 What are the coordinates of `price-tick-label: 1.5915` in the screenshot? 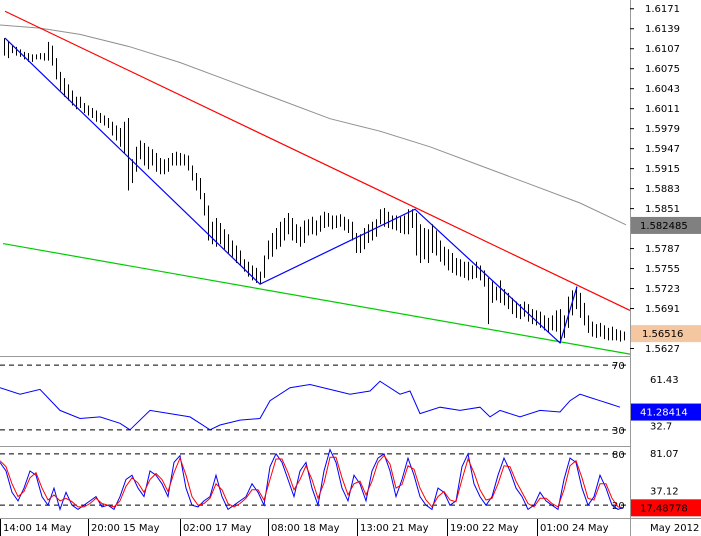 It's located at (662, 169).